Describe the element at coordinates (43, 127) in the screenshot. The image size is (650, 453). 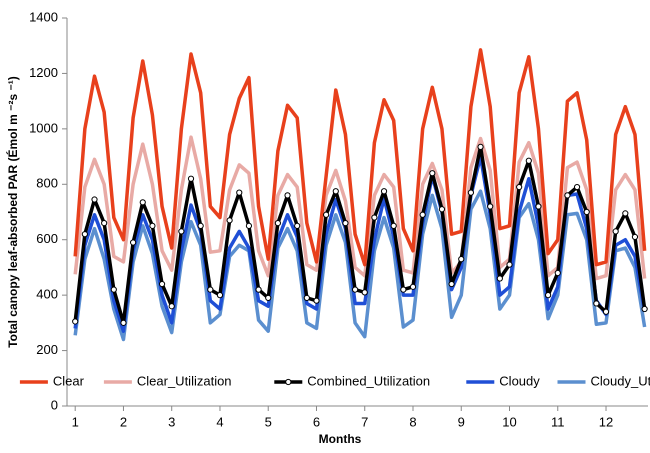
I see `y-tick-label: 1000` at that location.